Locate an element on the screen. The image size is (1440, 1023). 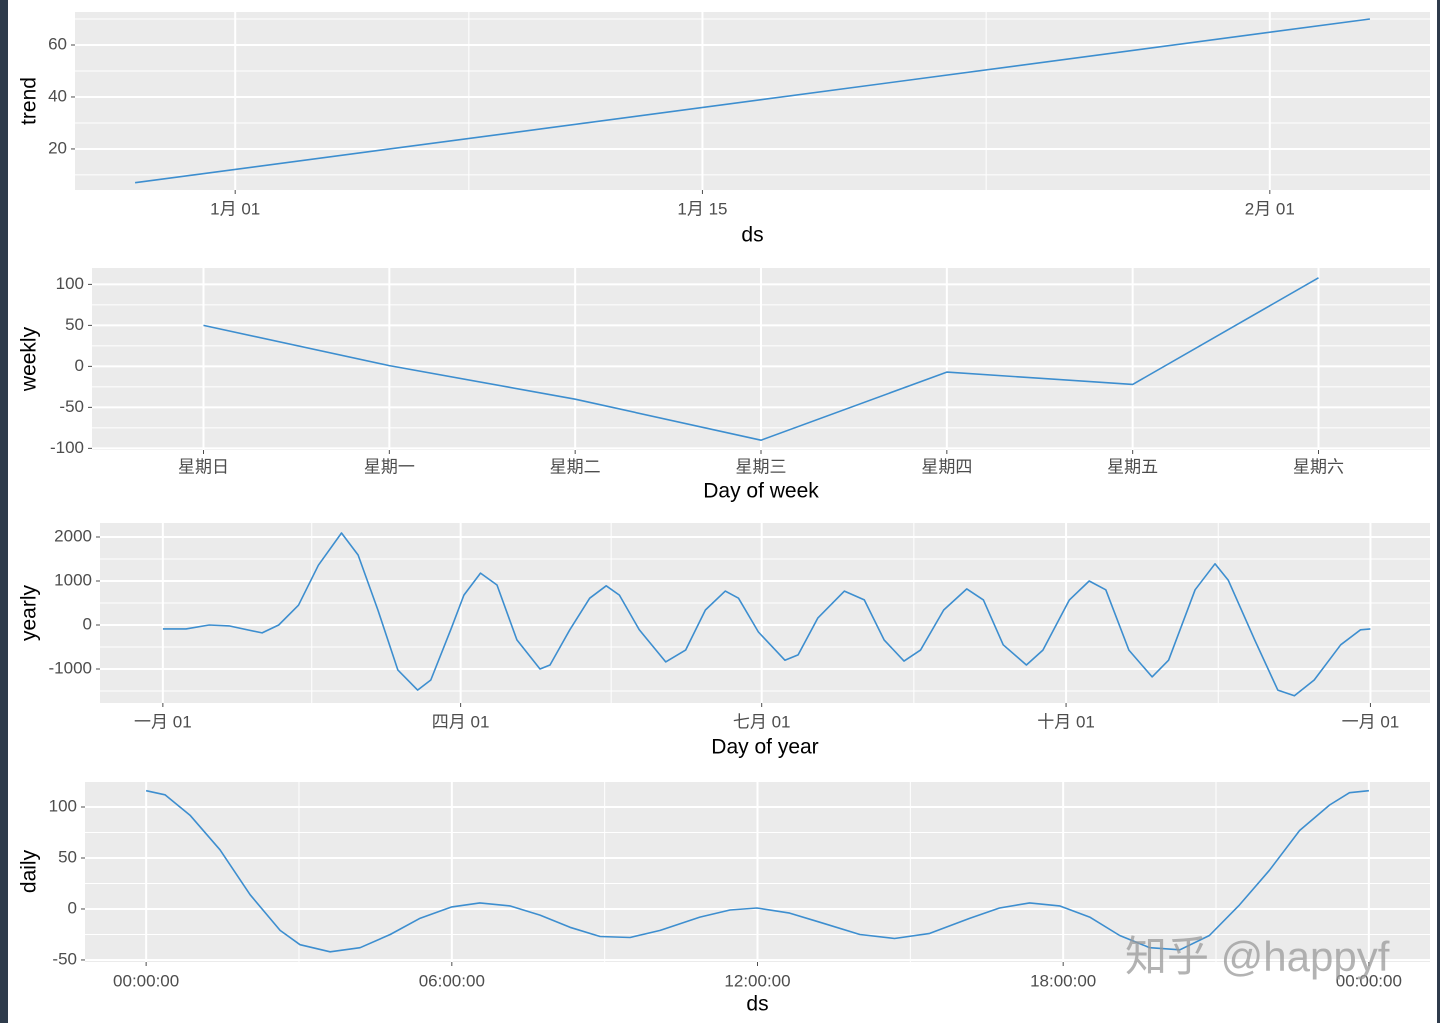
x-tick-label: 星期五 is located at coordinates (1132, 466).